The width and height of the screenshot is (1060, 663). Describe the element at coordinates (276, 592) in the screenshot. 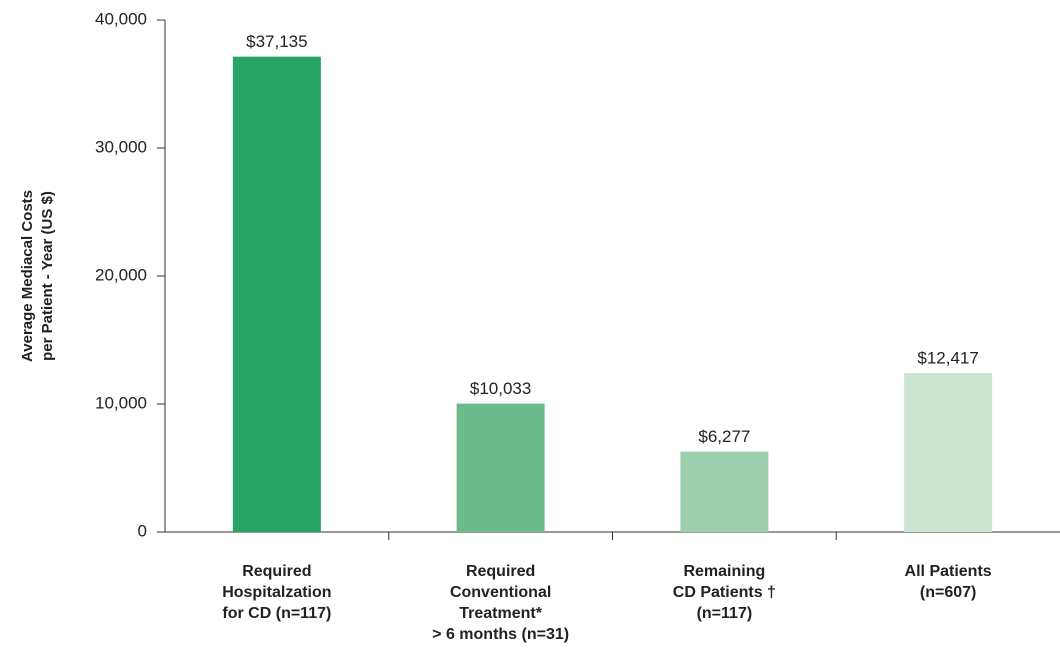

I see `x-tick-label: Required Hospitalzation for CD (n=117)` at that location.